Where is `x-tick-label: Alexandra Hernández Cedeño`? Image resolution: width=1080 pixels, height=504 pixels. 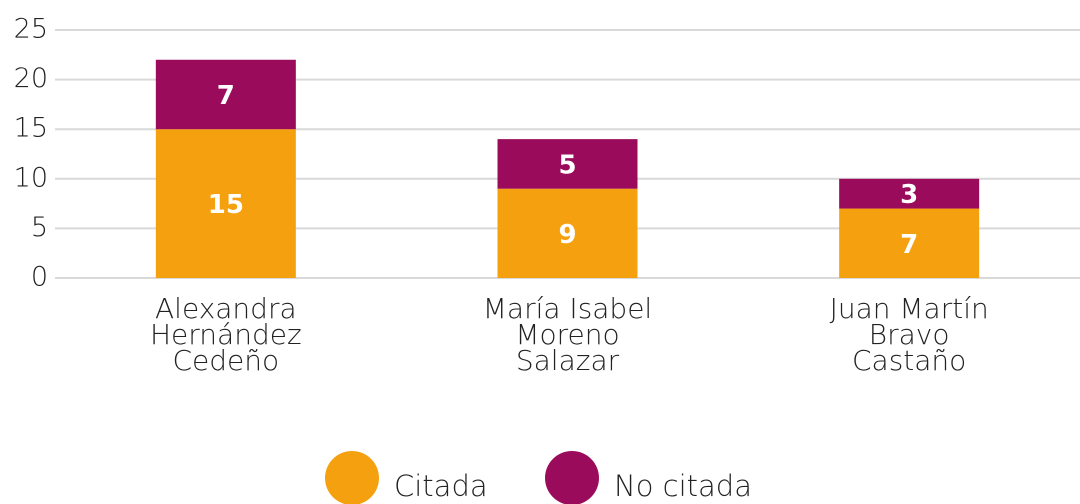
x-tick-label: Alexandra Hernández Cedeño is located at coordinates (226, 334).